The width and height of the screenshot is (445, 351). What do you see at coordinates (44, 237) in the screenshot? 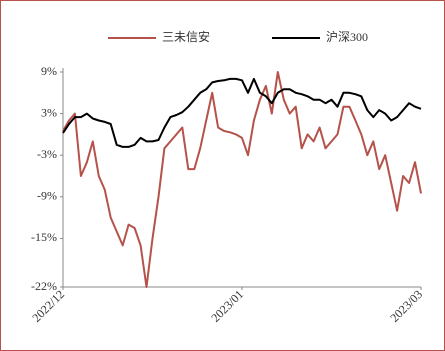
I see `y-tick-label: -15%` at bounding box center [44, 237].